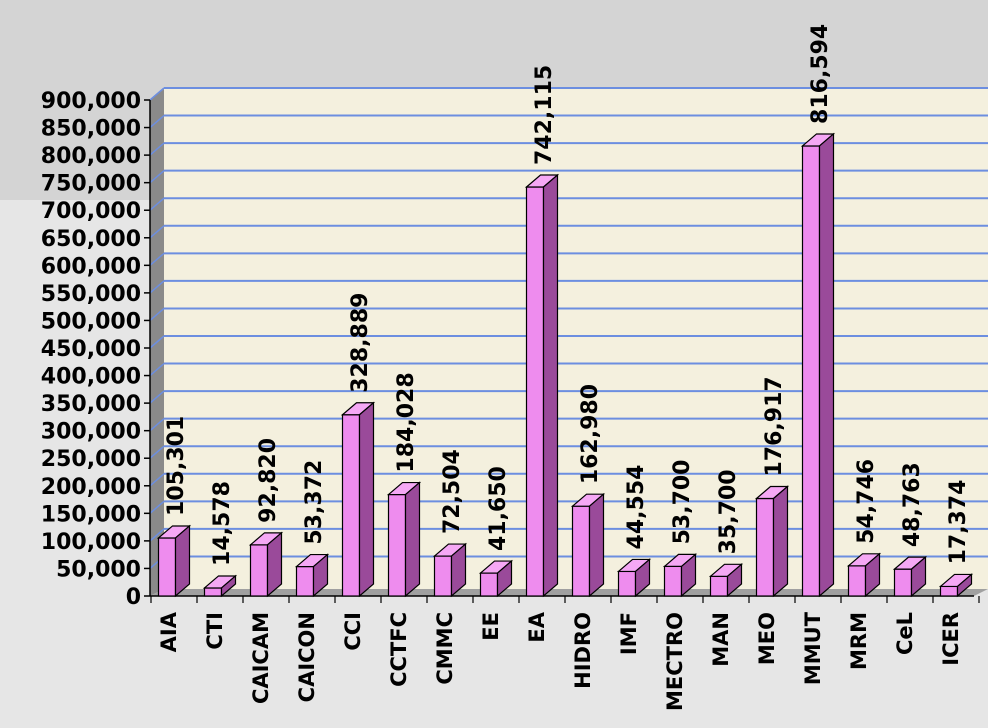 This screenshot has width=988, height=728. Describe the element at coordinates (215, 631) in the screenshot. I see `x-tick-label: CTI` at that location.